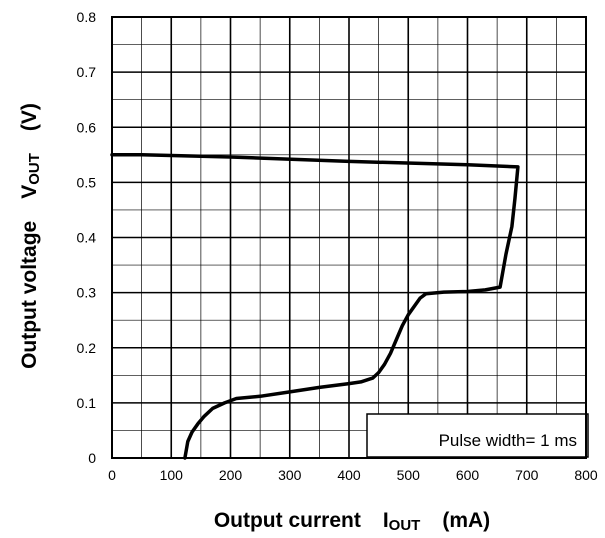  I want to click on y-tick-label: 0.8, so click(87, 17).